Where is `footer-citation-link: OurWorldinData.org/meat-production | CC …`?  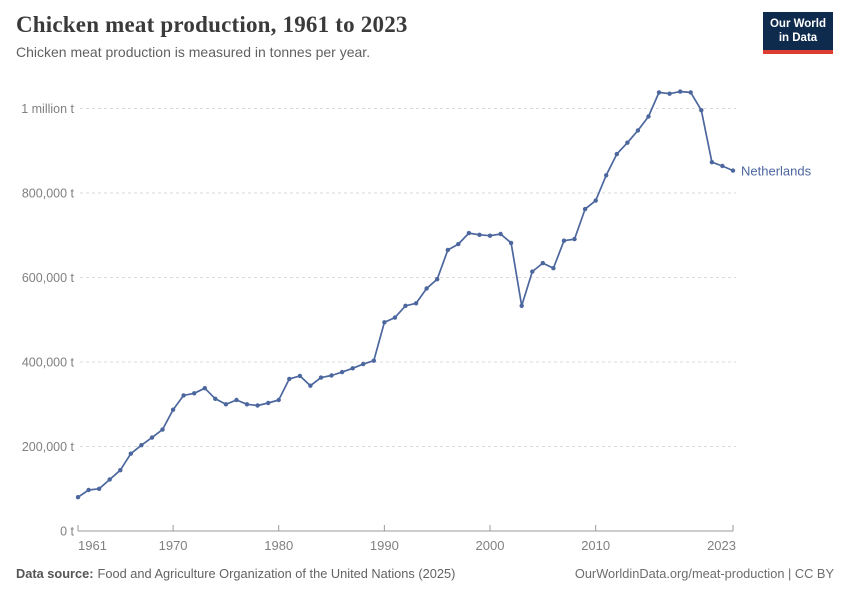 footer-citation-link: OurWorldinData.org/meat-production | CC … is located at coordinates (704, 573).